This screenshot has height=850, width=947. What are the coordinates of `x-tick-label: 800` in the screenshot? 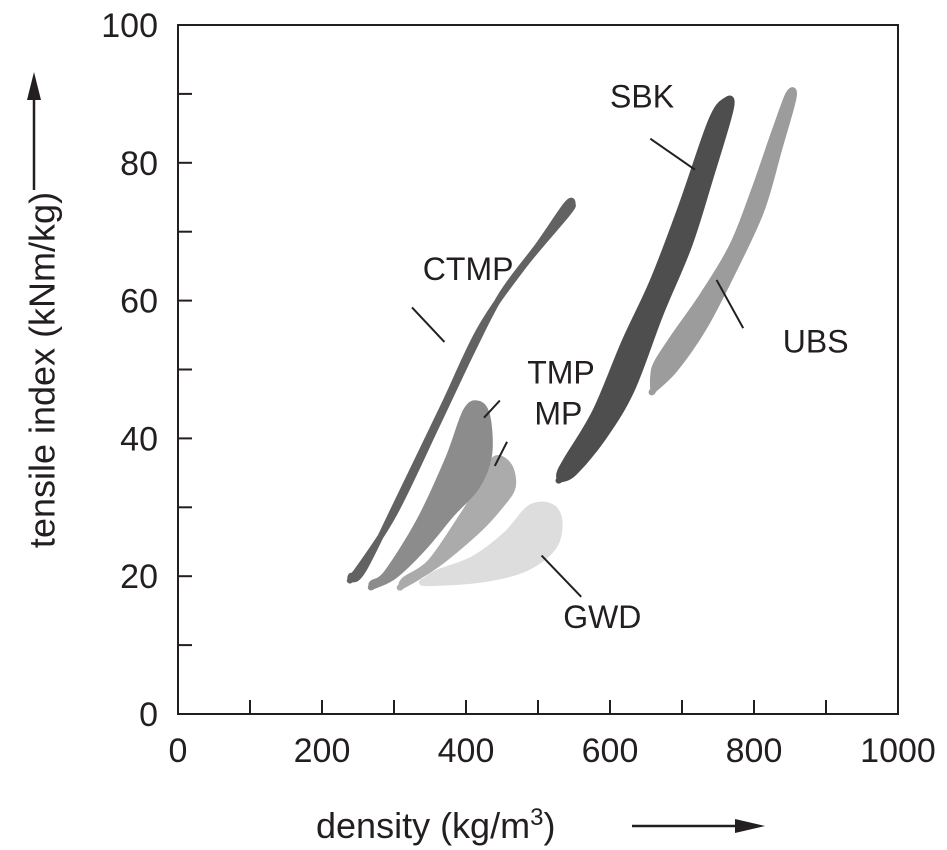 It's located at (754, 751).